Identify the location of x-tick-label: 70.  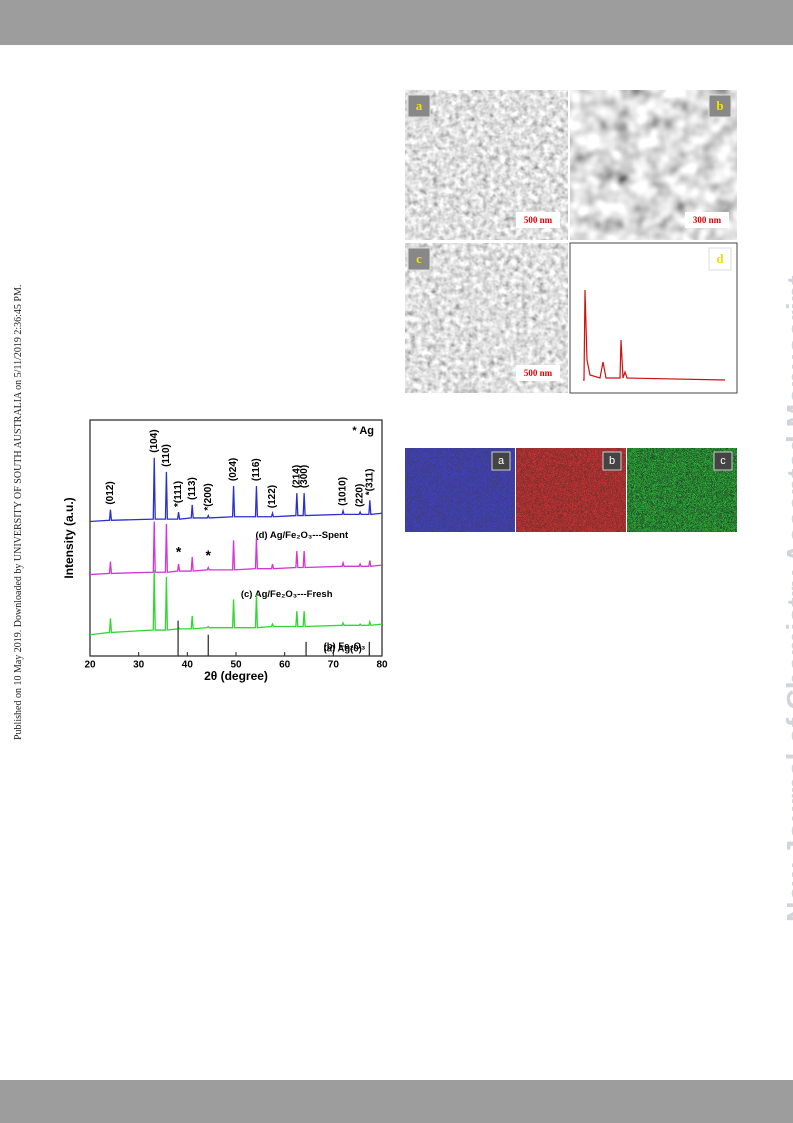
(334, 665).